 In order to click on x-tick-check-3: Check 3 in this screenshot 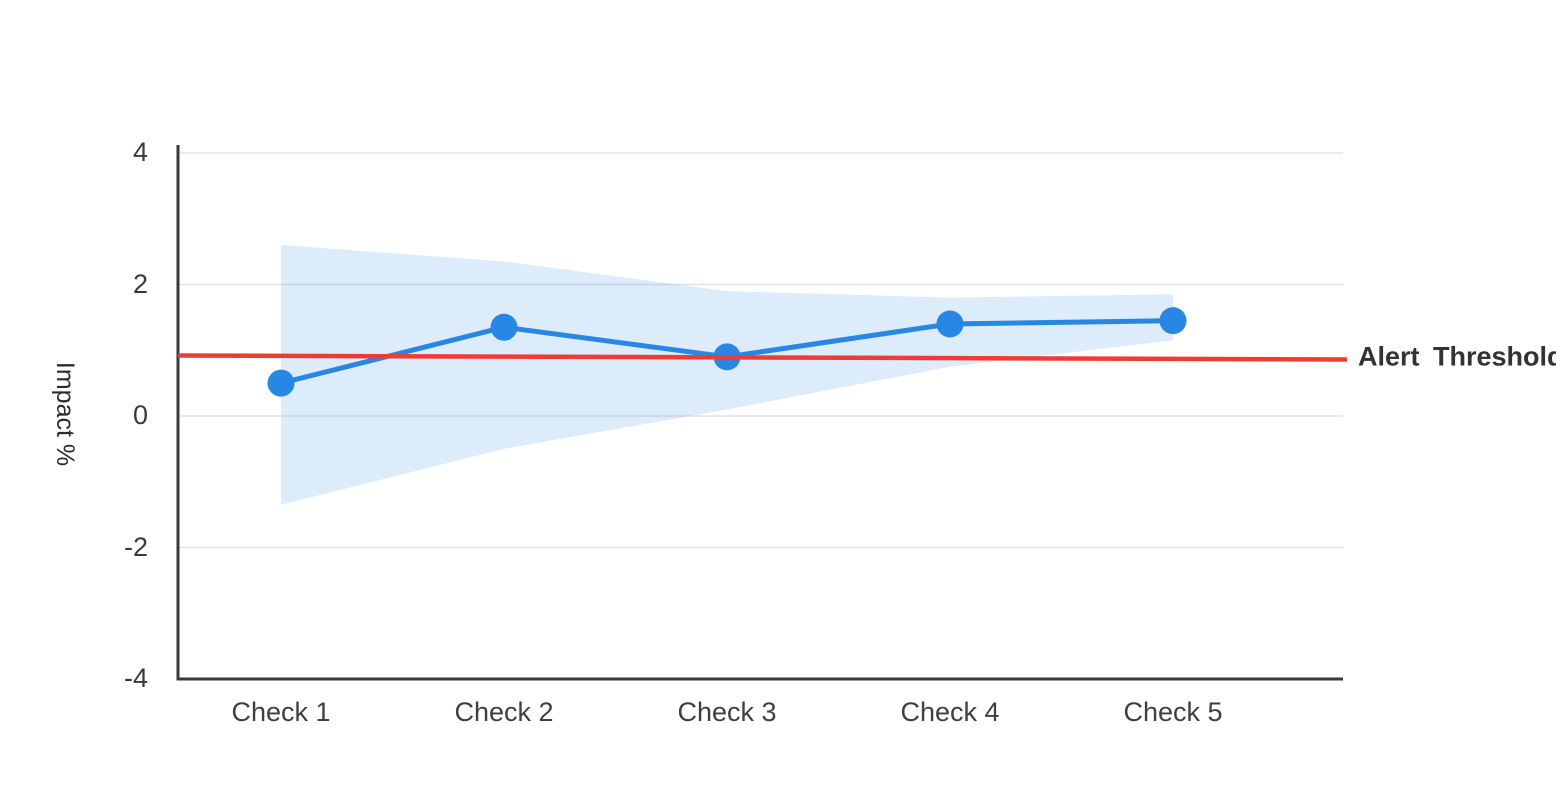, I will do `click(727, 712)`.